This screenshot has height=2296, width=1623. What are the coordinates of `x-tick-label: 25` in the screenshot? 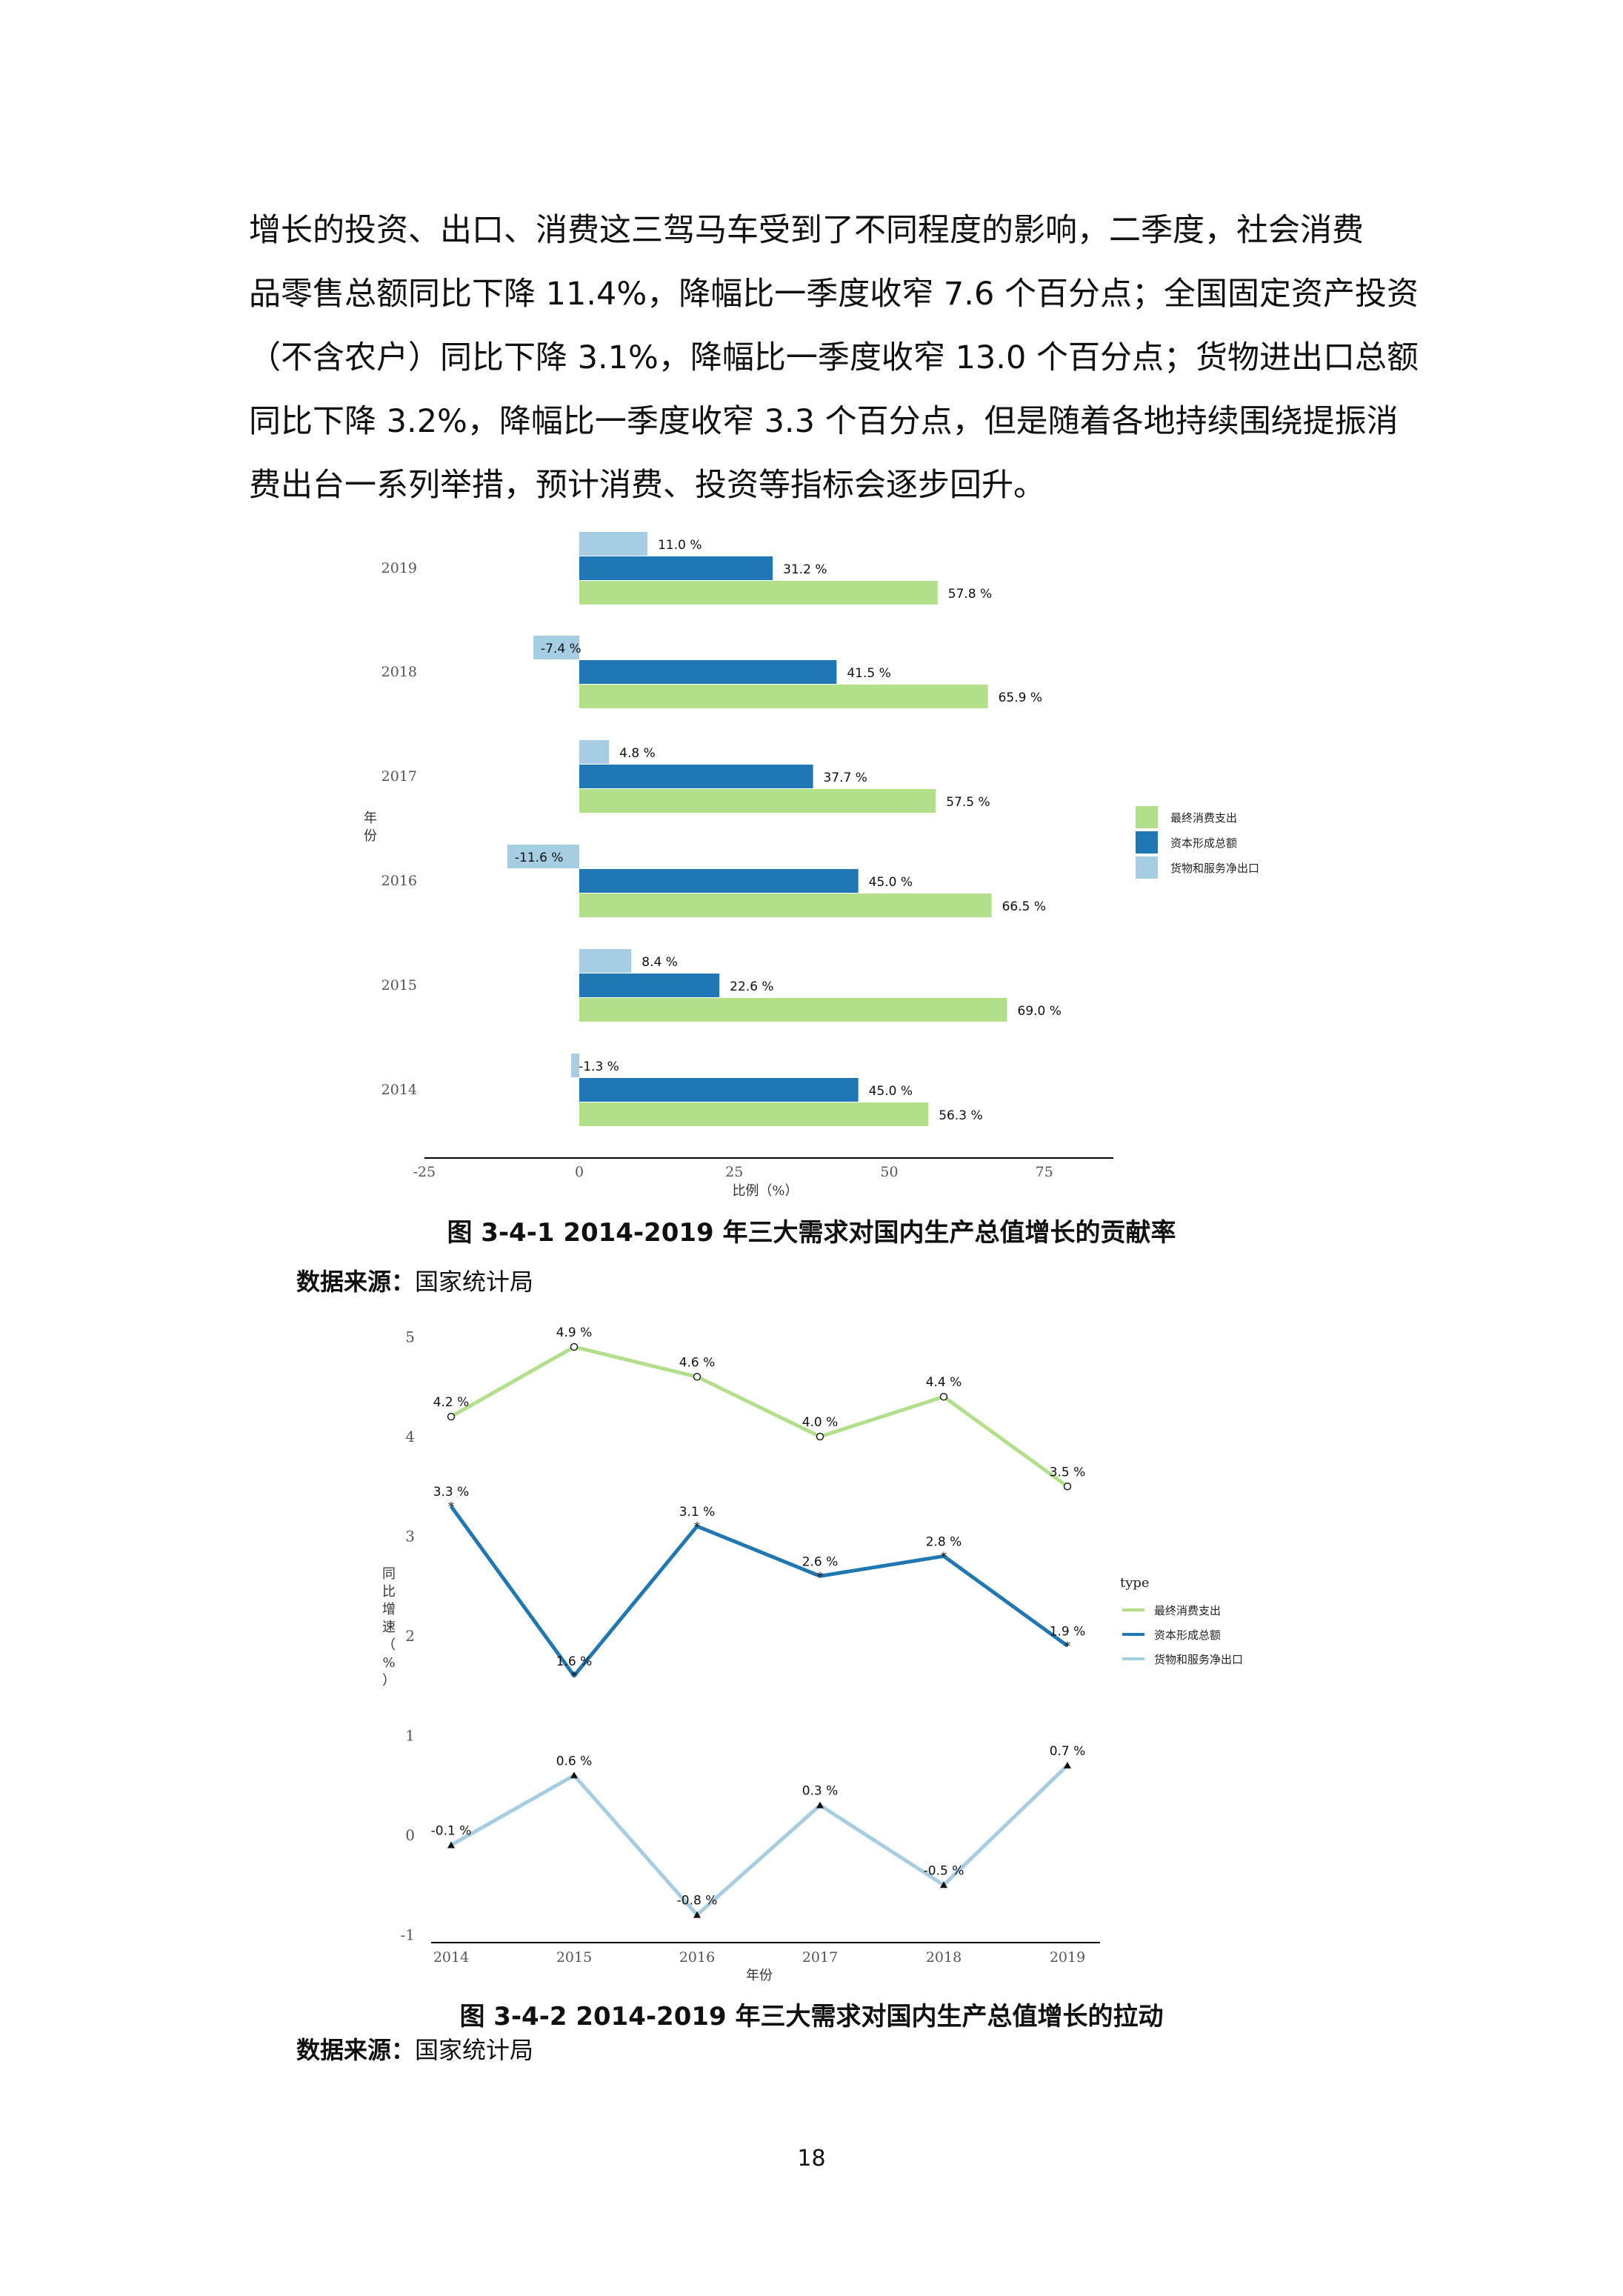 It's located at (734, 1172).